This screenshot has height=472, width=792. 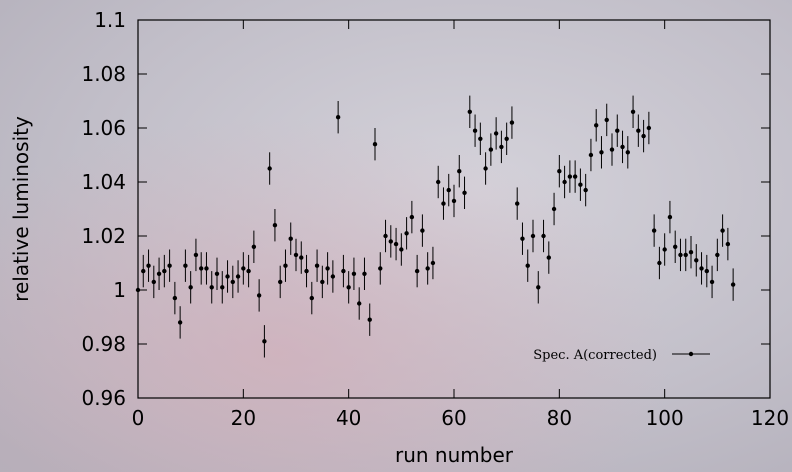 What do you see at coordinates (103, 398) in the screenshot?
I see `y-tick-label: 0.96` at bounding box center [103, 398].